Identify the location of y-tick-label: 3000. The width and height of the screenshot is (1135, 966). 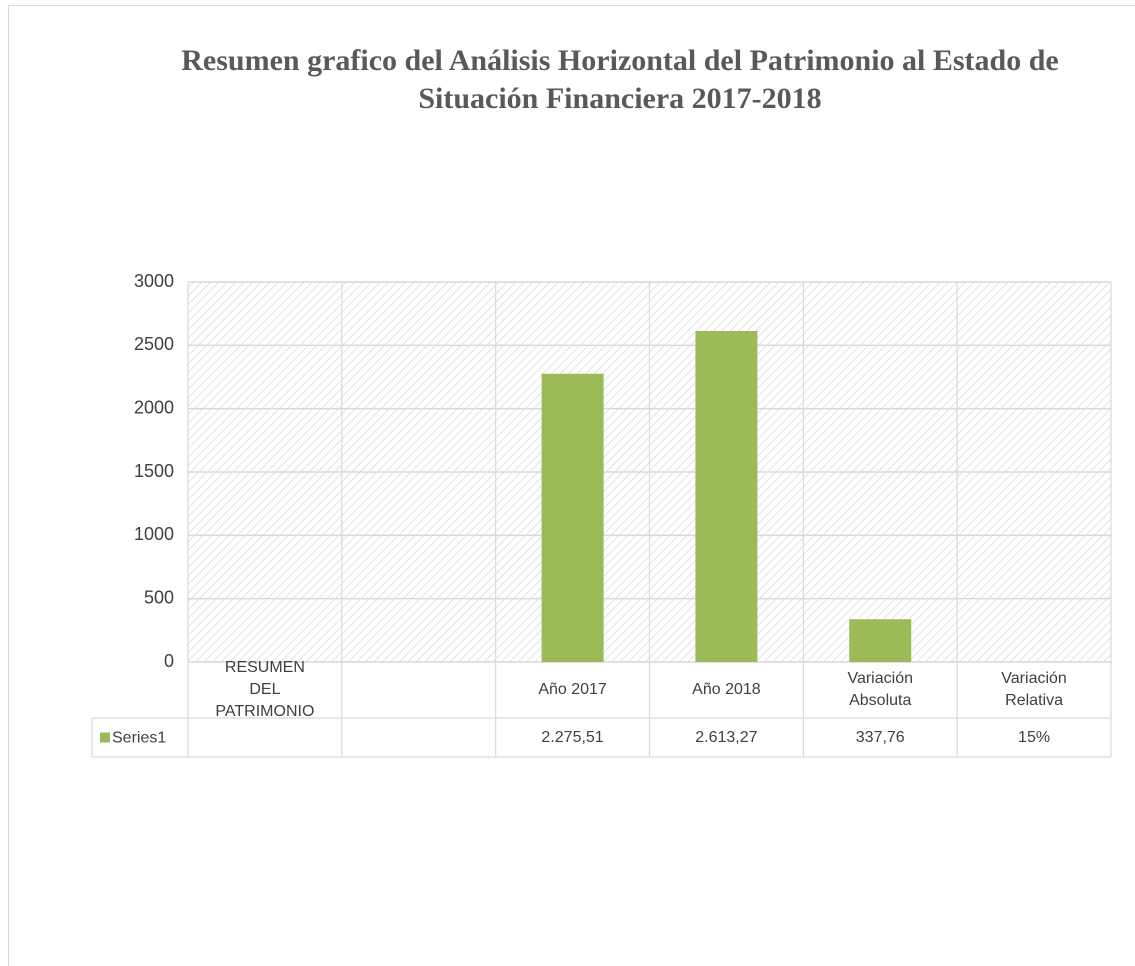
(154, 281).